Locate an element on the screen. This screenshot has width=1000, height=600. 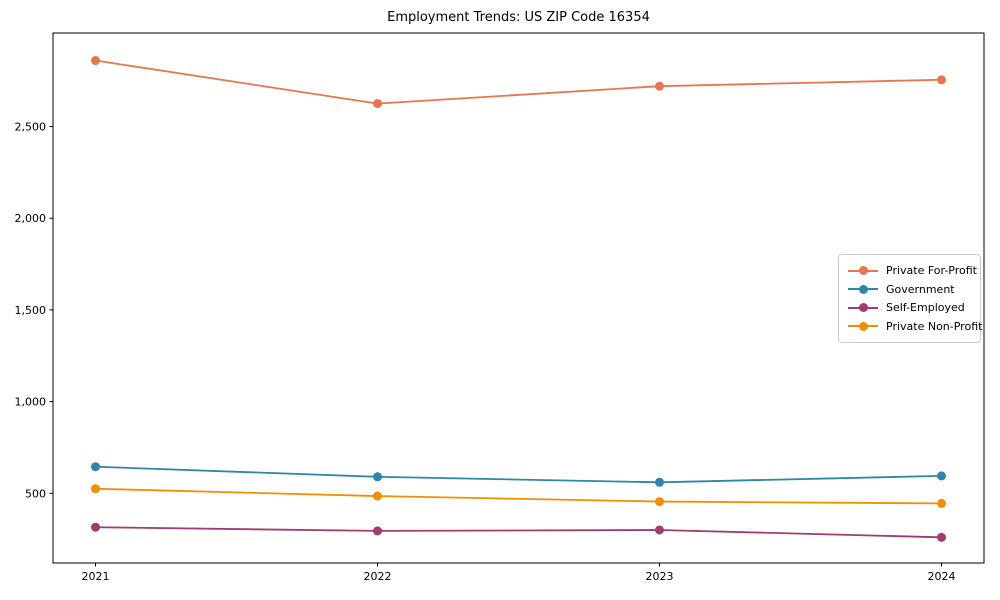
y-axis-tick-label: 2,000 is located at coordinates (31, 218).